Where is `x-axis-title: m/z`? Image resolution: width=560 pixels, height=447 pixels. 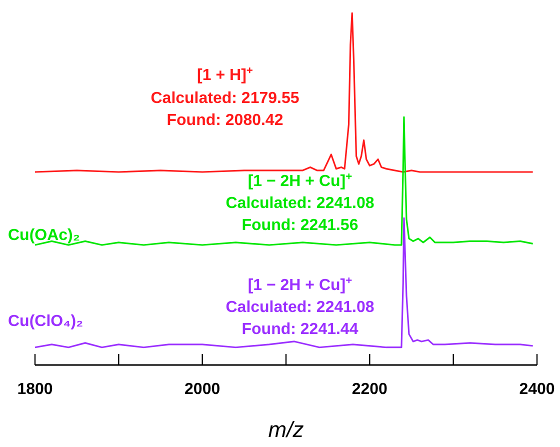 x-axis-title: m/z is located at coordinates (286, 429).